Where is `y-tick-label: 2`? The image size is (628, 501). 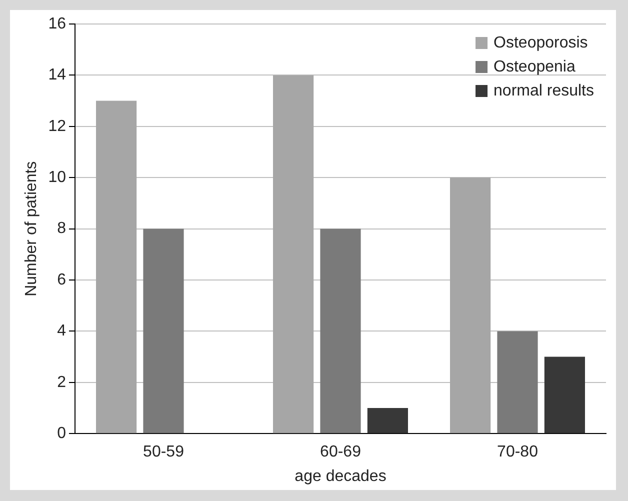 y-tick-label: 2 is located at coordinates (61, 382).